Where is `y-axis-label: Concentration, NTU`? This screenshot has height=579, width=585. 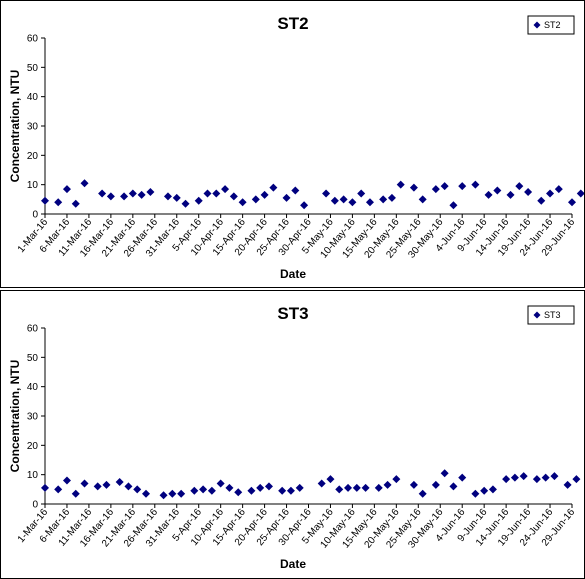
y-axis-label: Concentration, NTU is located at coordinates (15, 126).